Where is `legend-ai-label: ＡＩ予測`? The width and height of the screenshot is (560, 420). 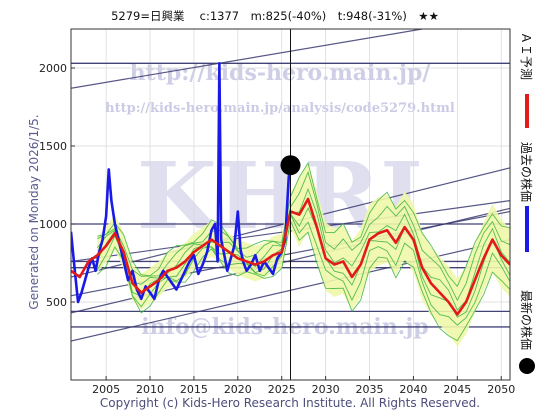
legend-ai-label: ＡＩ予測 is located at coordinates (526, 56).